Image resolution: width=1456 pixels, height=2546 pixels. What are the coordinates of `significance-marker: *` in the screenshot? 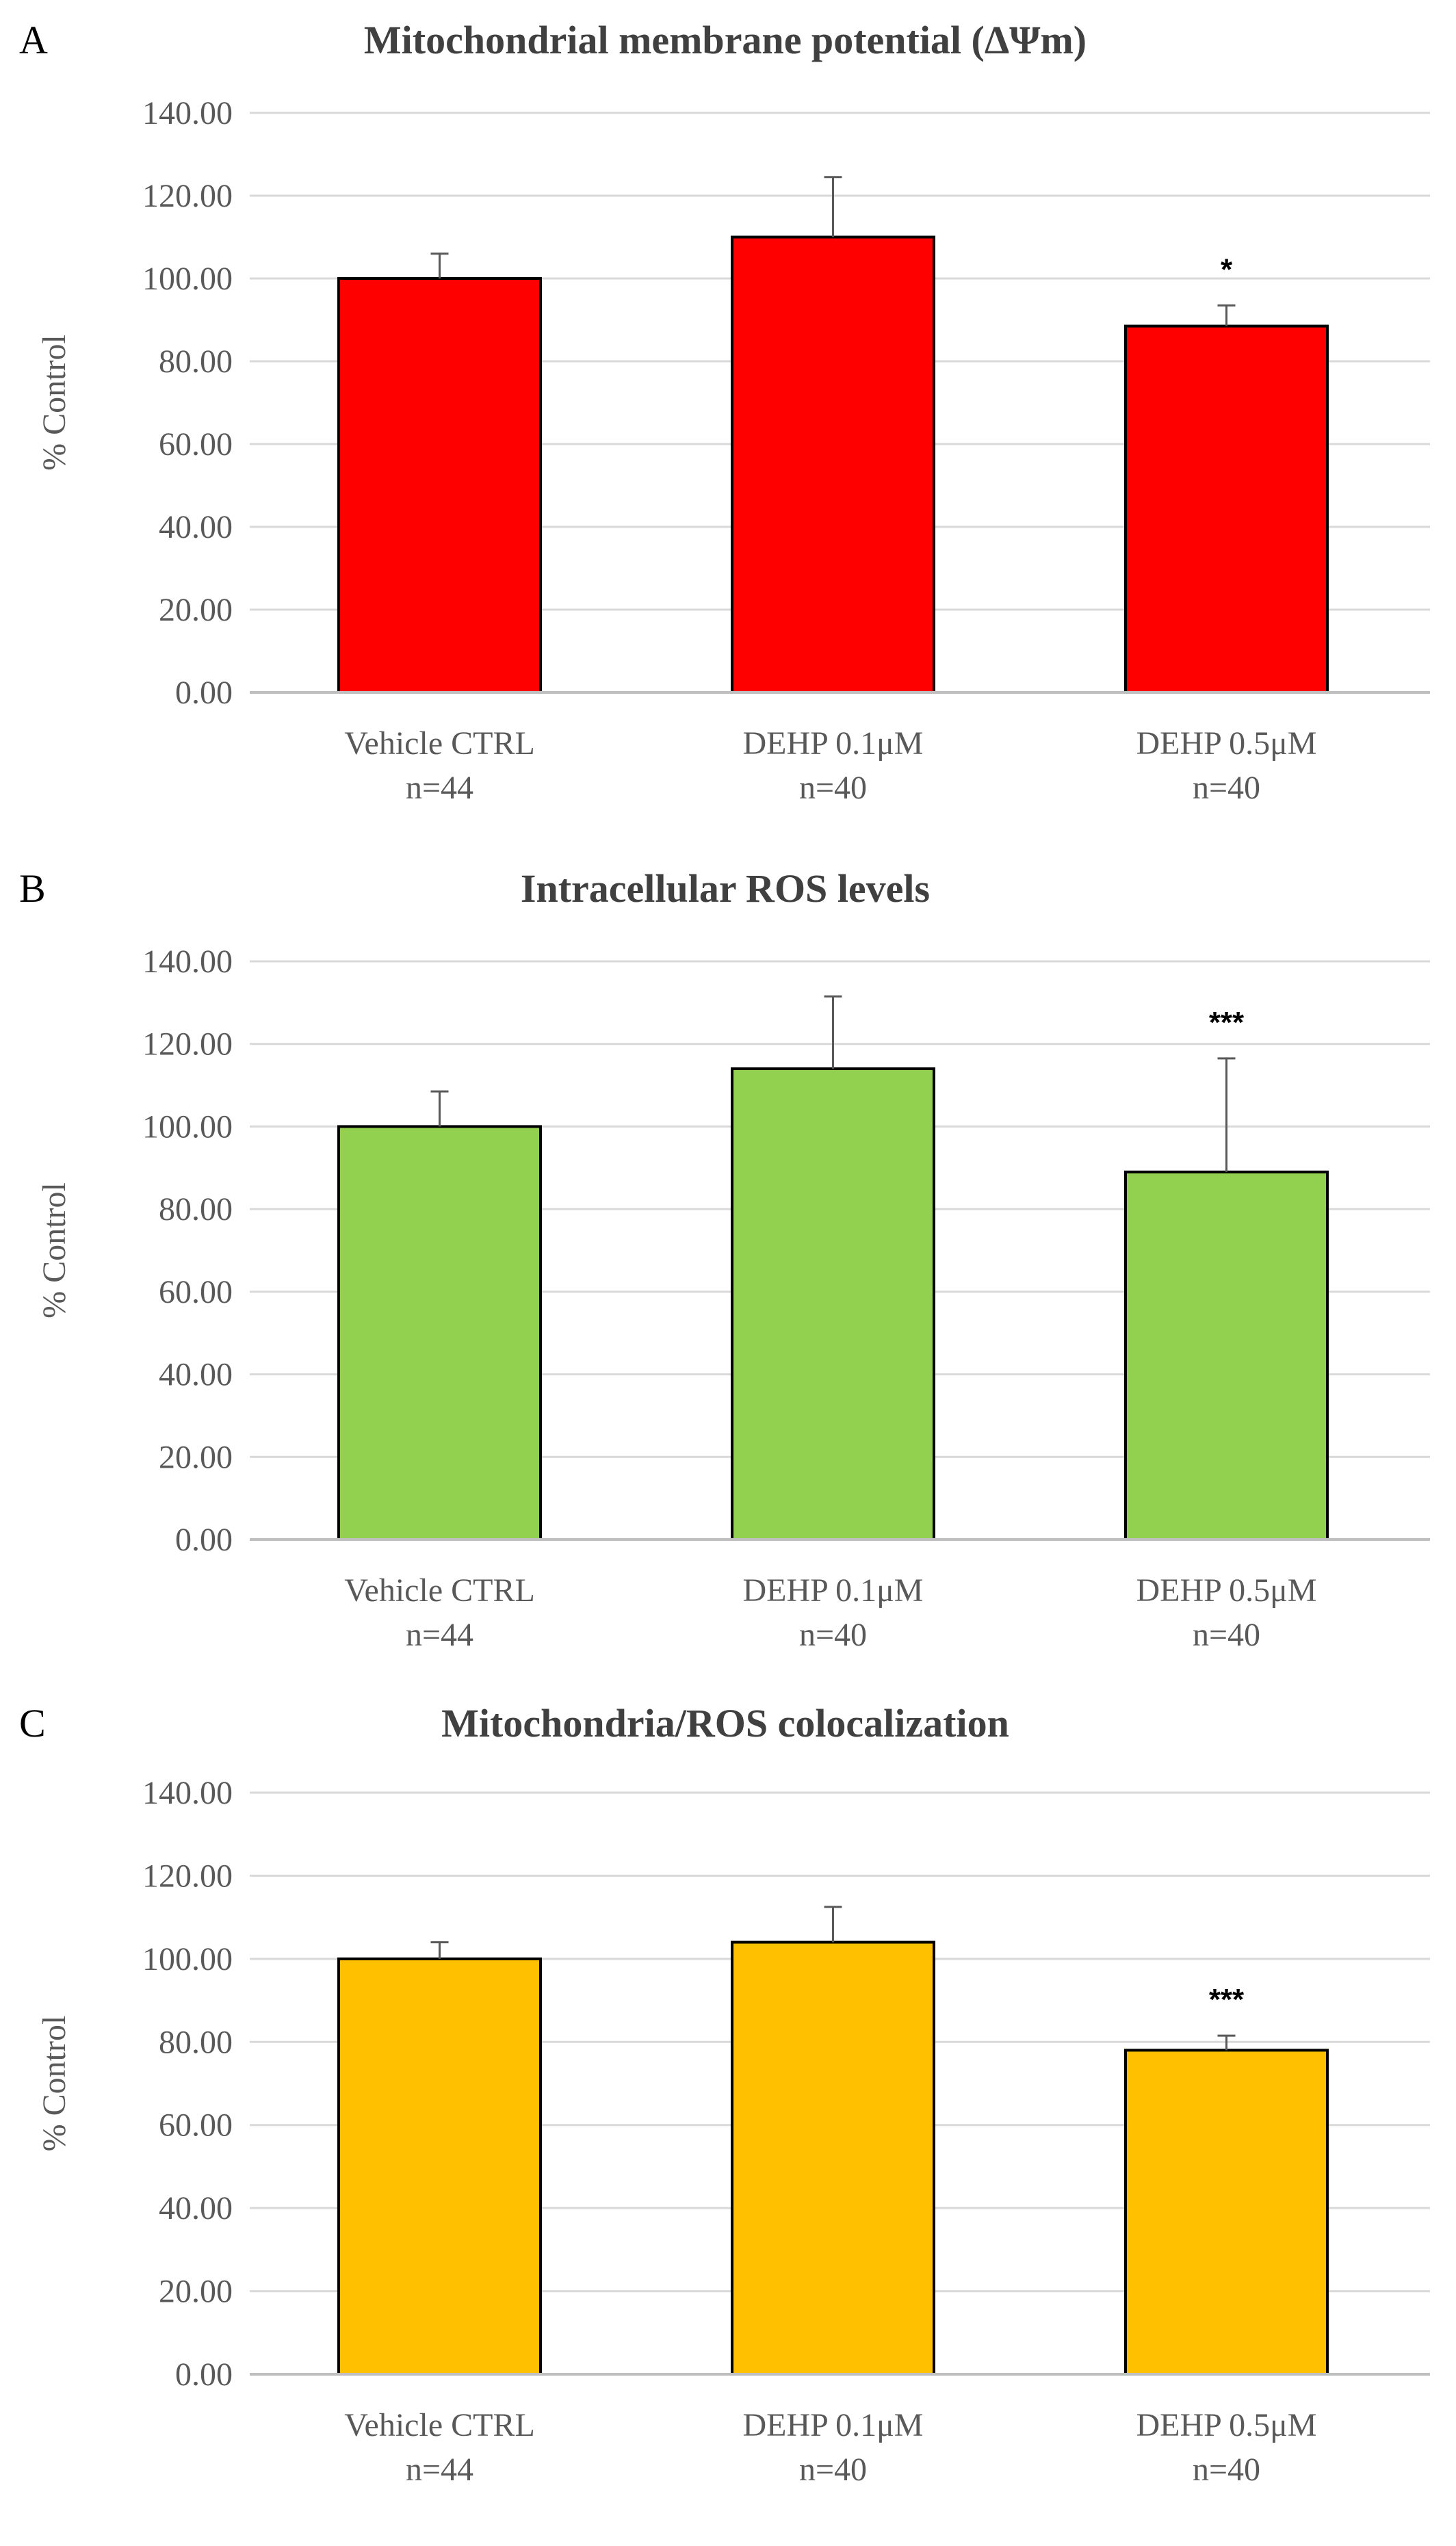 It's located at (1227, 269).